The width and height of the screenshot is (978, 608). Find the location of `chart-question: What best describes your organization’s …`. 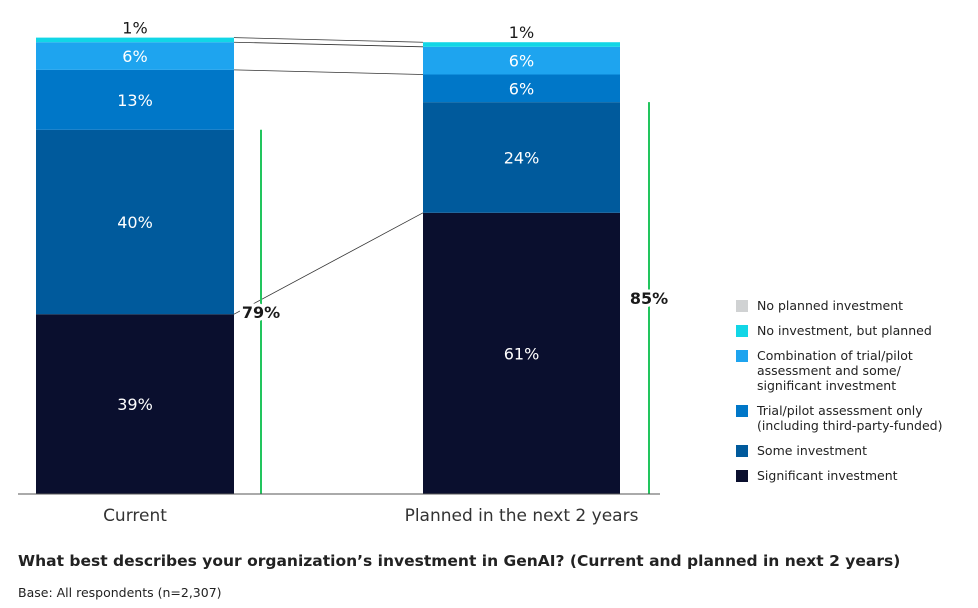

chart-question: What best describes your organization’s … is located at coordinates (459, 561).